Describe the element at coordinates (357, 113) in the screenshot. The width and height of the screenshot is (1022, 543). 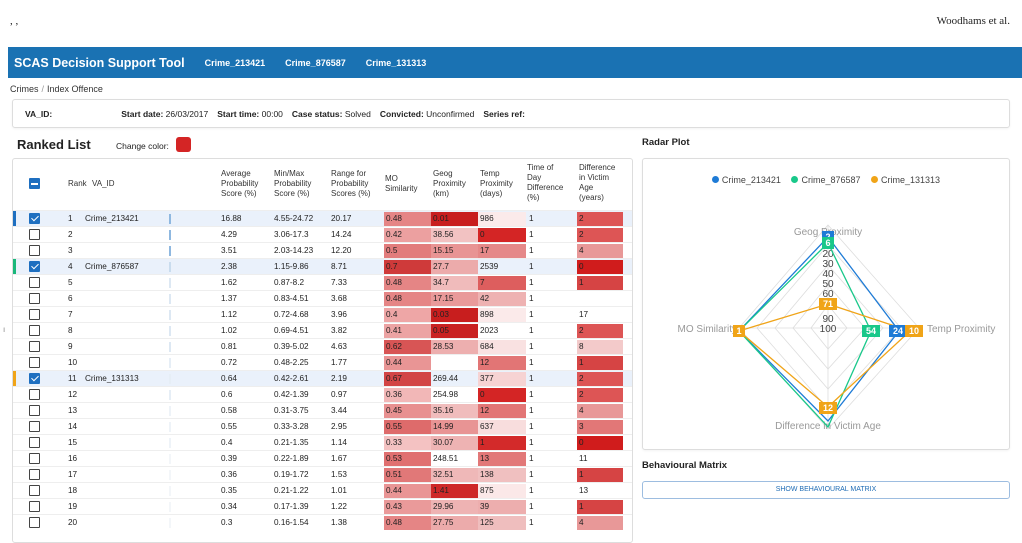
I see `case-status-value: Solved` at that location.